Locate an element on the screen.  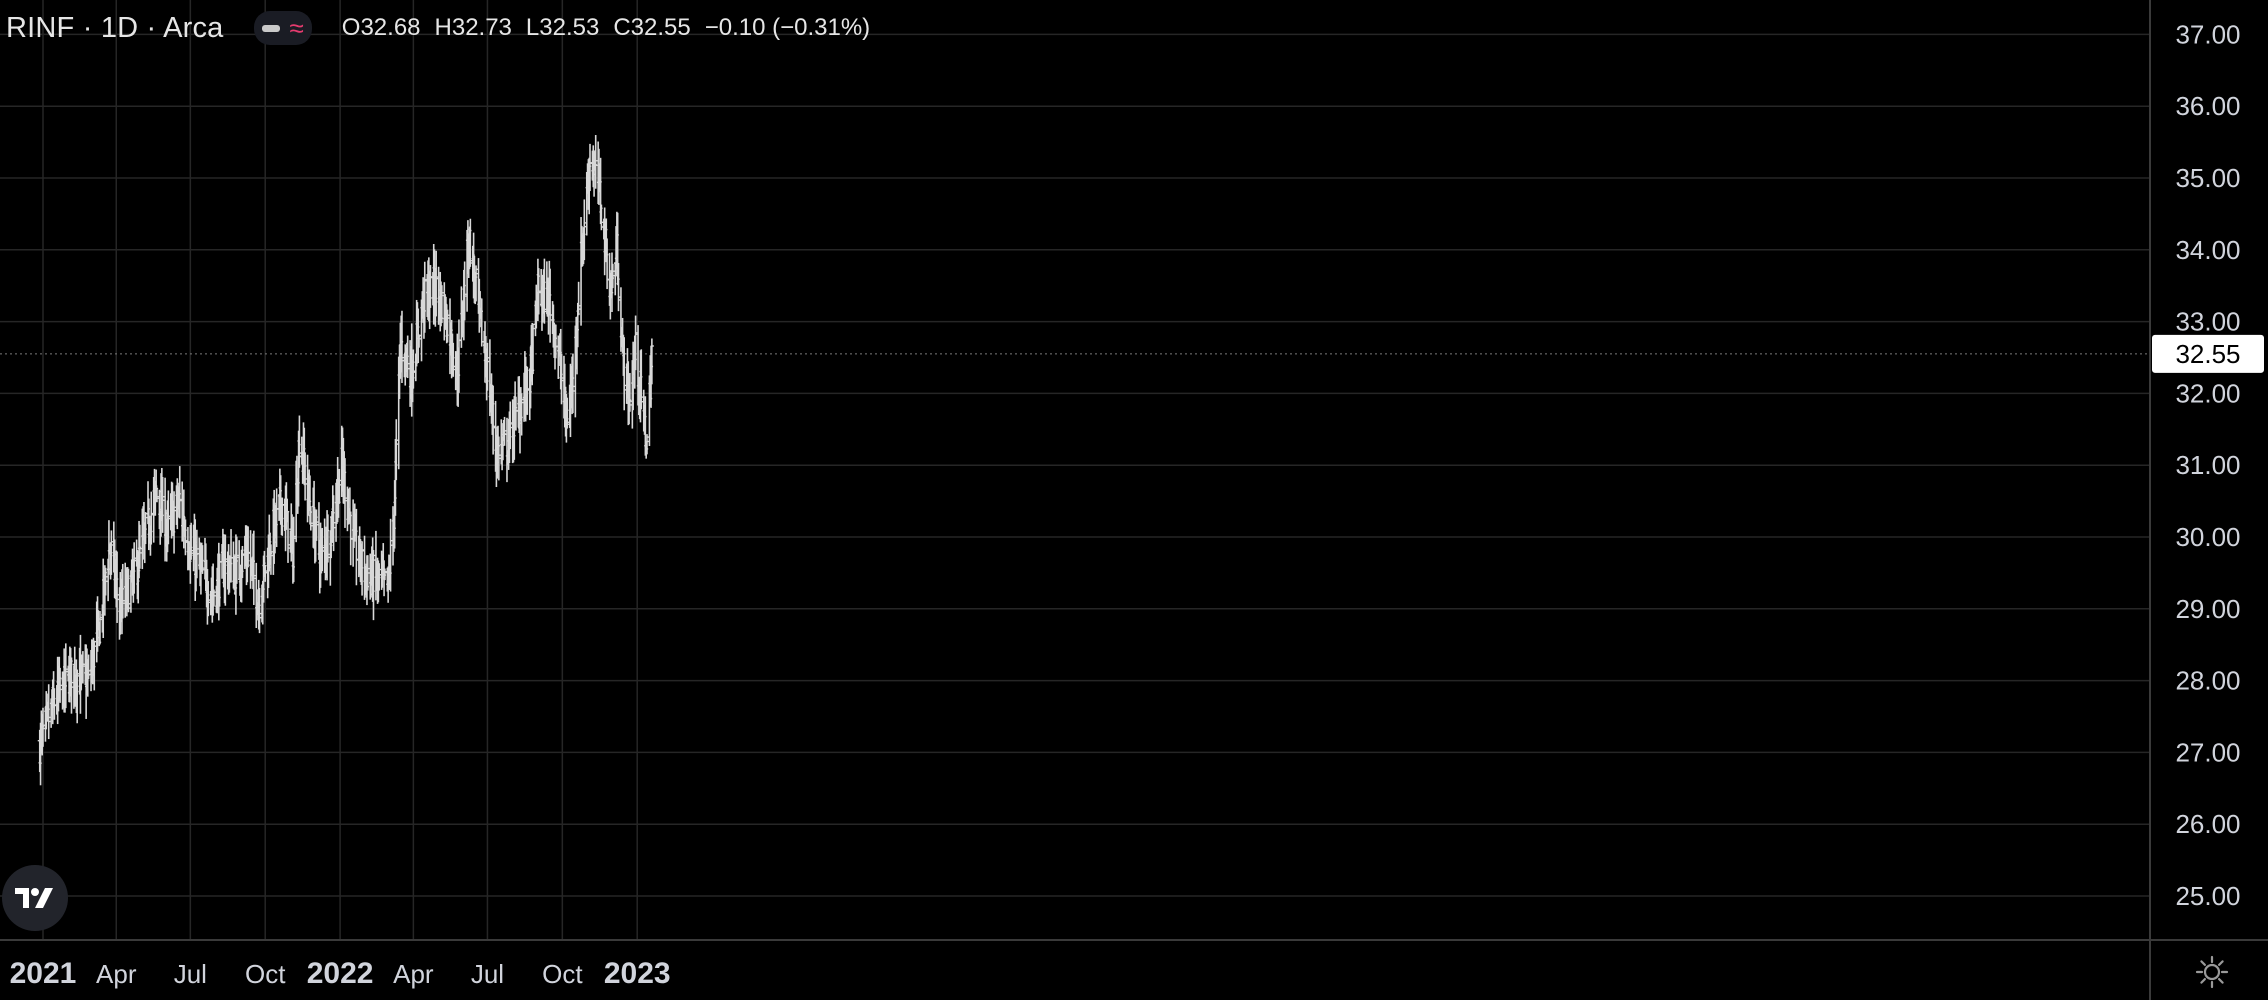
price-tick-label: 28.00 is located at coordinates (2207, 681).